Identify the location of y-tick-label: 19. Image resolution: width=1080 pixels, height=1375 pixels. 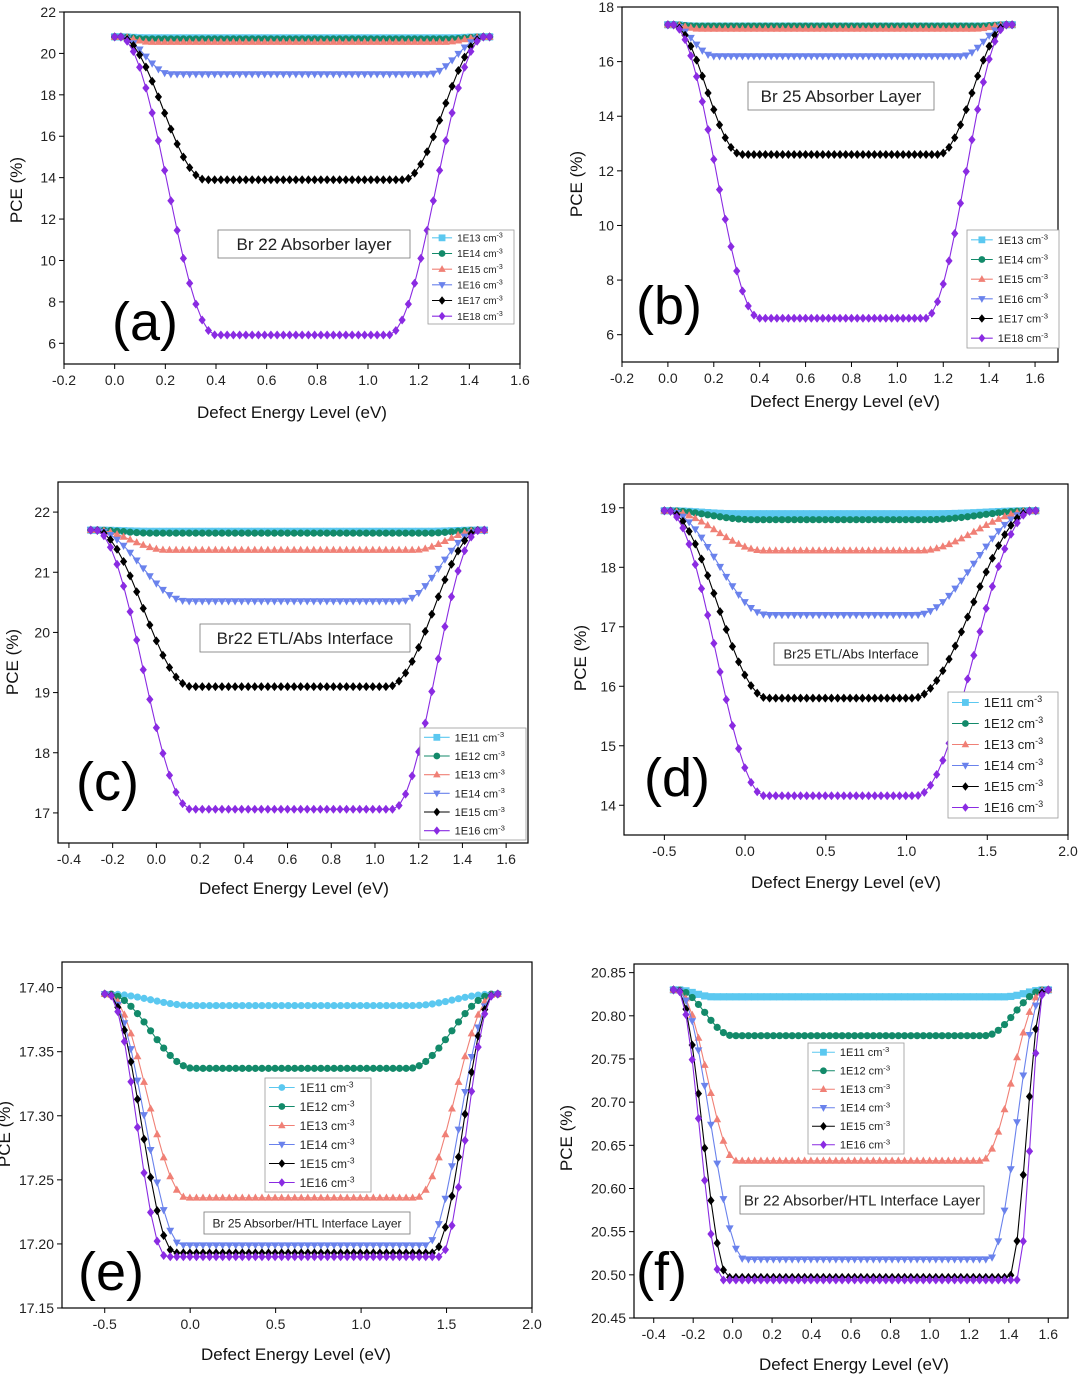
(608, 508).